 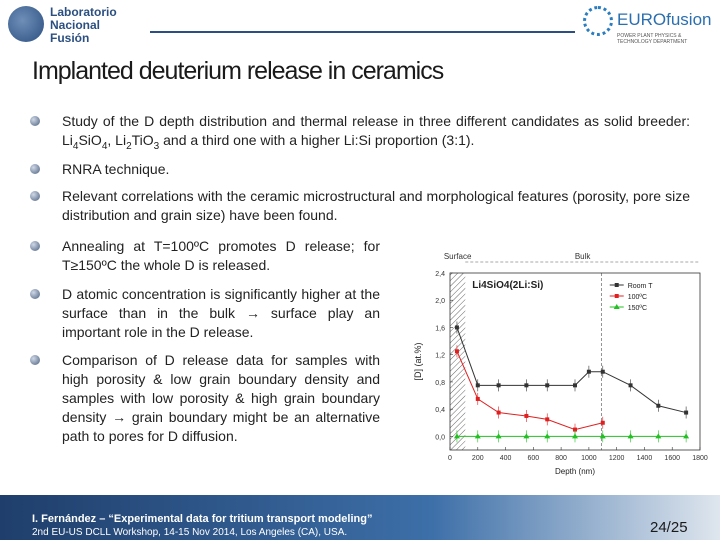 What do you see at coordinates (440, 328) in the screenshot?
I see `y-tick-label: 1,6` at bounding box center [440, 328].